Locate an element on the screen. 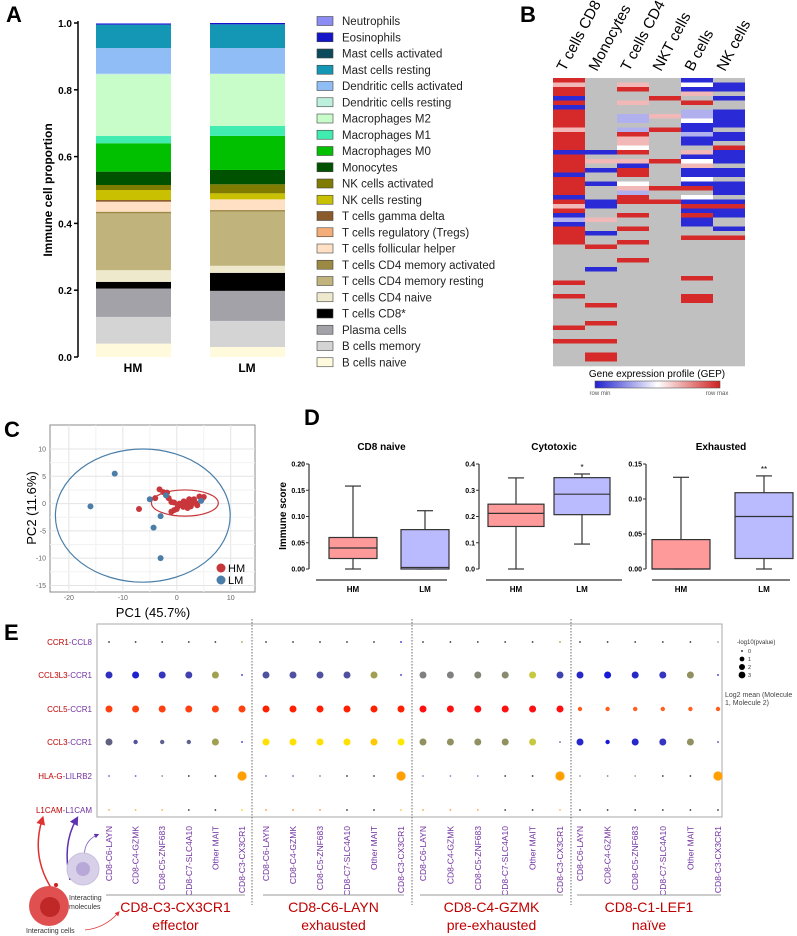 The width and height of the screenshot is (797, 936). boxplot-title: Cytotoxic is located at coordinates (554, 447).